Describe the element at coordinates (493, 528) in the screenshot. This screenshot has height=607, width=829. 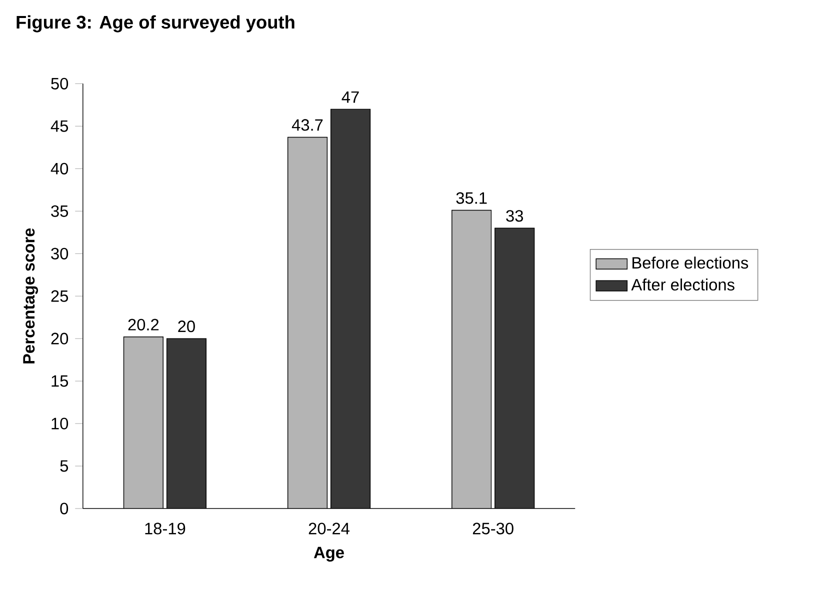
I see `x-tick-label: 25-30` at that location.